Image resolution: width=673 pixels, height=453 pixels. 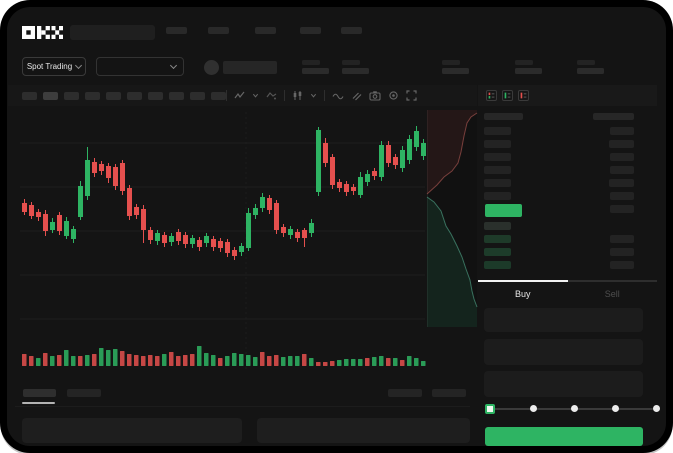 What do you see at coordinates (356, 95) in the screenshot?
I see `draw-tool-icon` at bounding box center [356, 95].